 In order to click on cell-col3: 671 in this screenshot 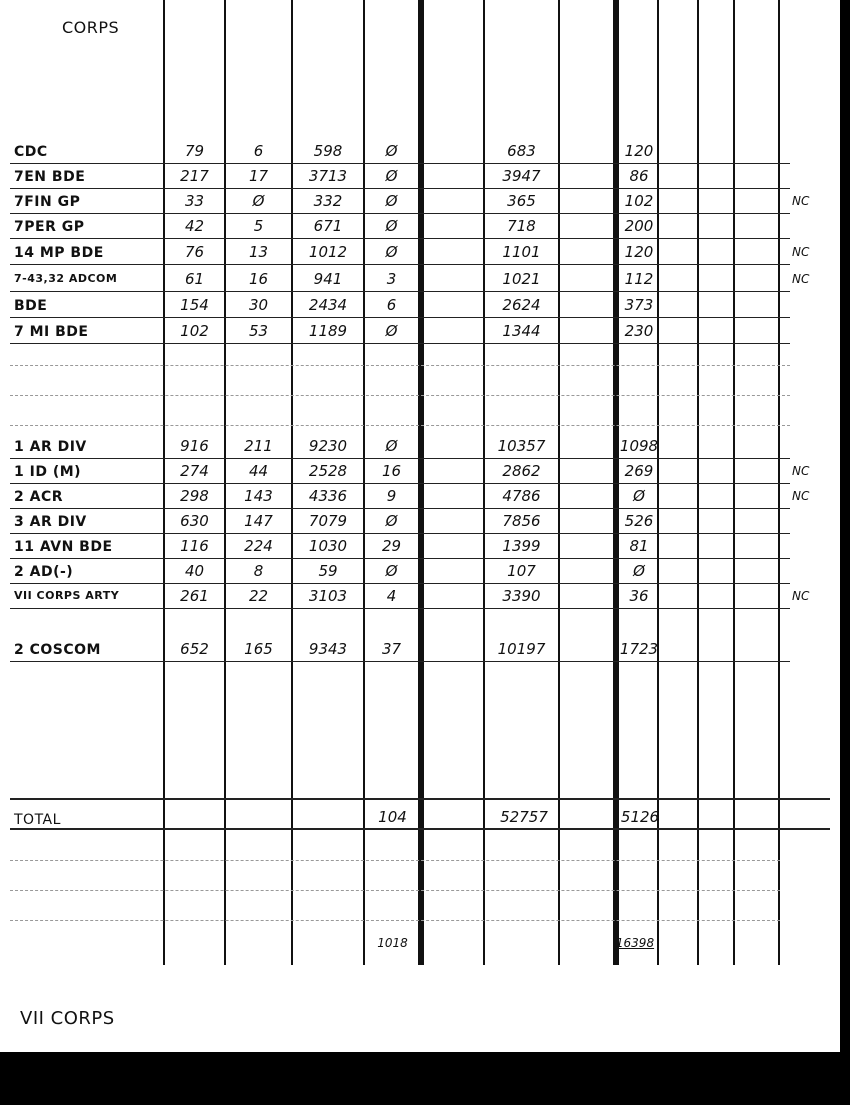, I will do `click(328, 226)`.